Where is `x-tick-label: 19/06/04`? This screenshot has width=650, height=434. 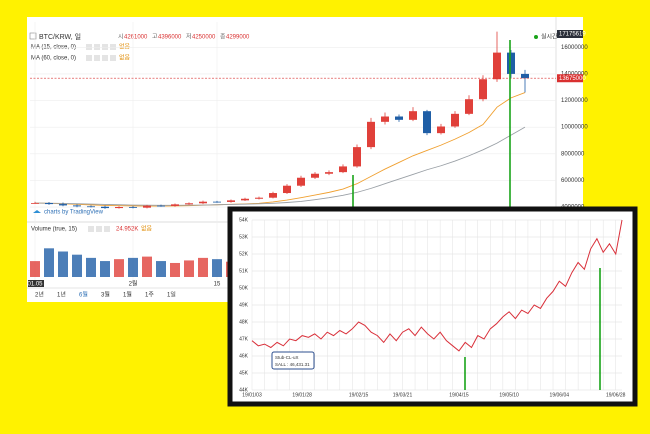 x-tick-label: 19/06/04 is located at coordinates (560, 395).